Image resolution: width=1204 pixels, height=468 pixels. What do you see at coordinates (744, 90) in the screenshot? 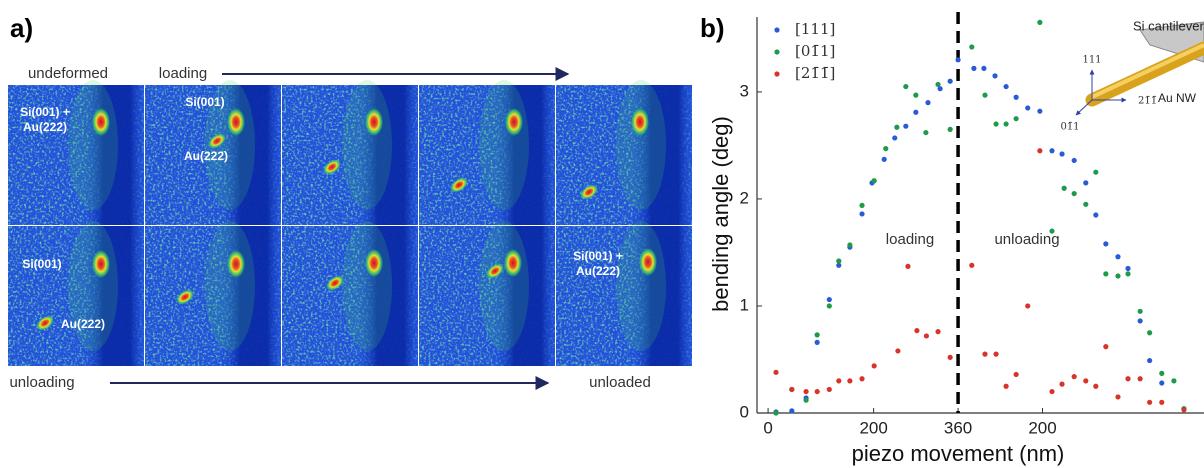
I see `y-tick-label: 3` at bounding box center [744, 90].